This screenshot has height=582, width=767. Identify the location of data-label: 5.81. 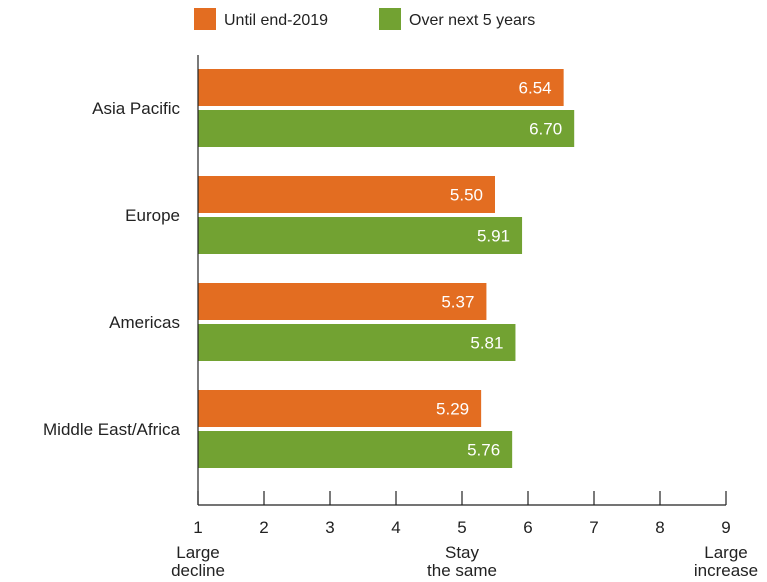
(486, 343).